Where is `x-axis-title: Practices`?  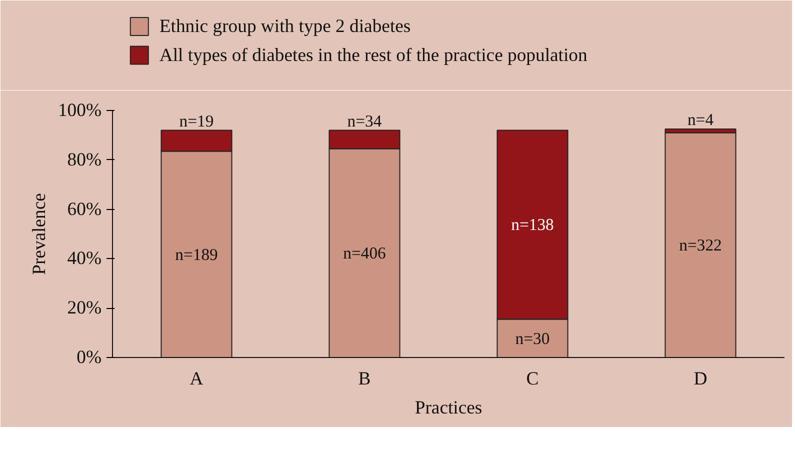
x-axis-title: Practices is located at coordinates (448, 408).